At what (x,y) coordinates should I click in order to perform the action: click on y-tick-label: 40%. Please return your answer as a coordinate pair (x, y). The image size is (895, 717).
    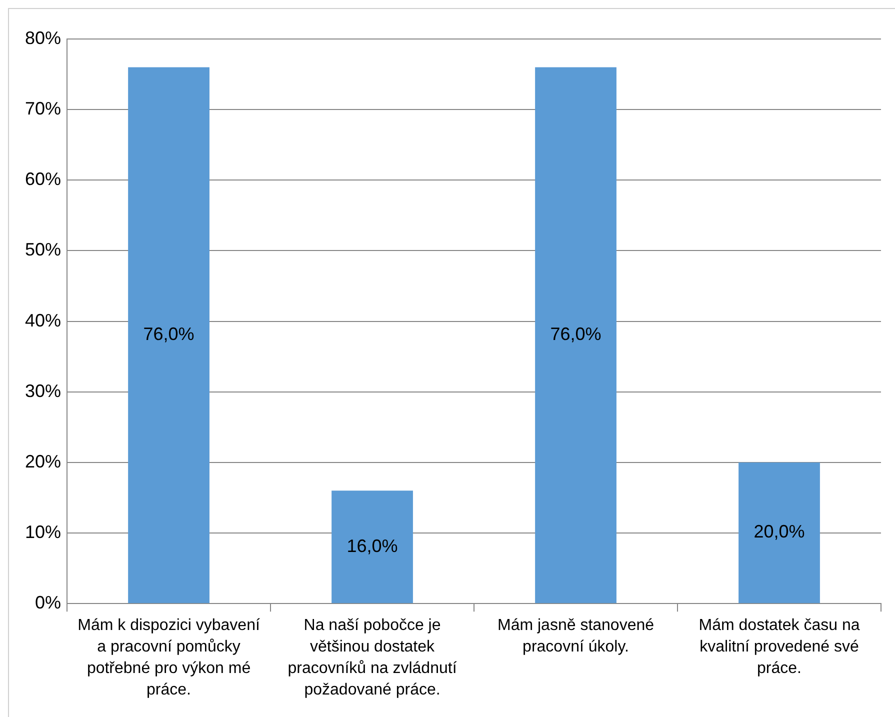
    Looking at the image, I should click on (43, 320).